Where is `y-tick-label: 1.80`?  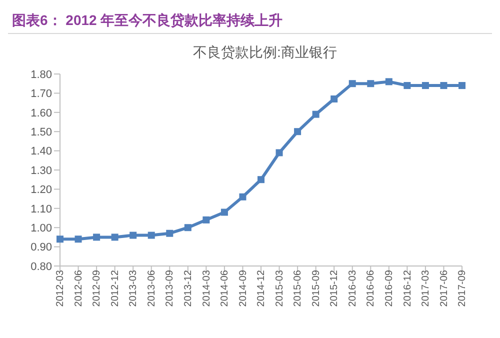
y-tick-label: 1.80 is located at coordinates (41, 74).